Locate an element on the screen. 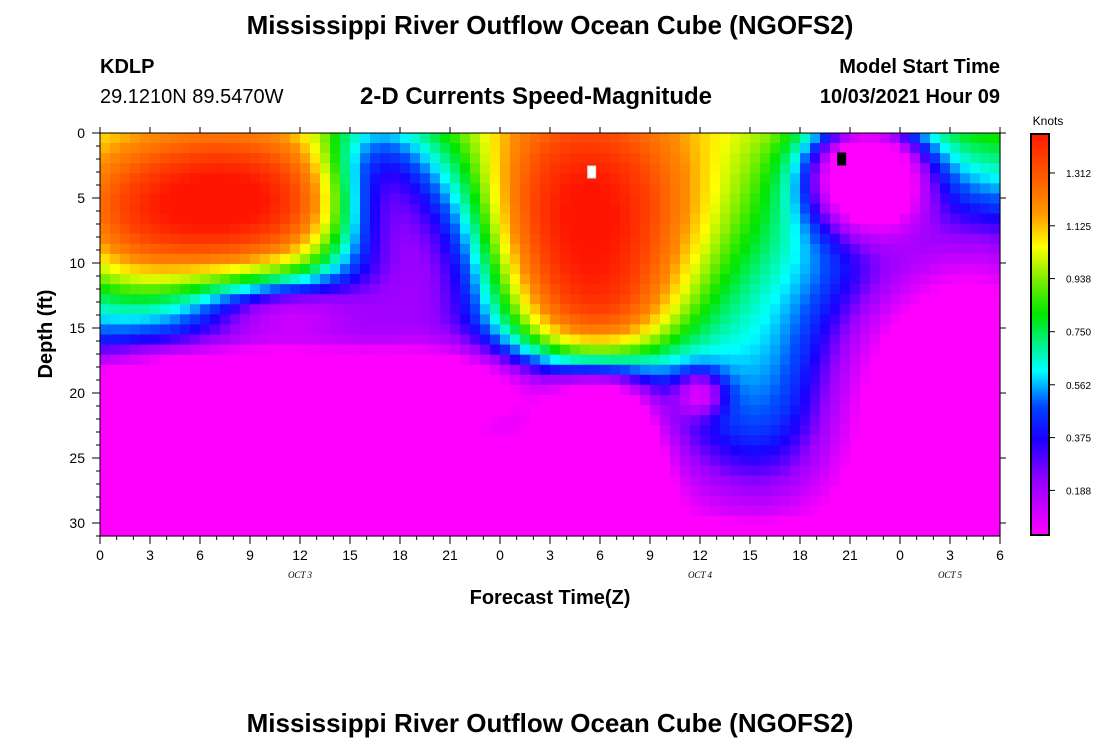  extreme-markers is located at coordinates (717, 165).